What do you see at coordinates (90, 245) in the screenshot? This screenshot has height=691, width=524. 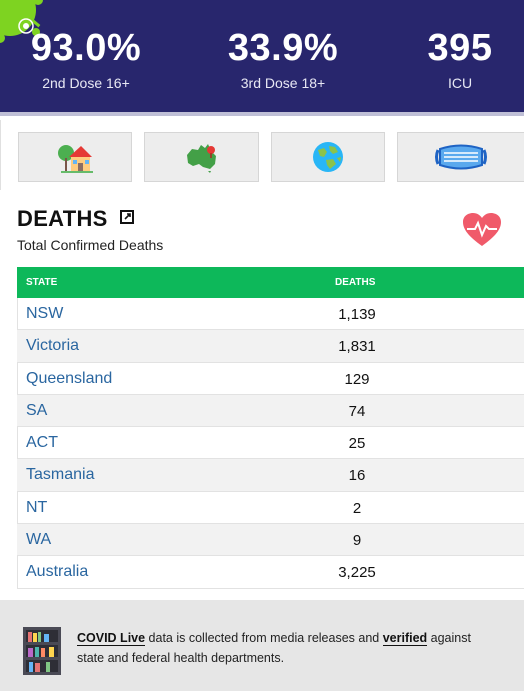 I see `section-subtitle: Total Confirmed Deaths` at bounding box center [90, 245].